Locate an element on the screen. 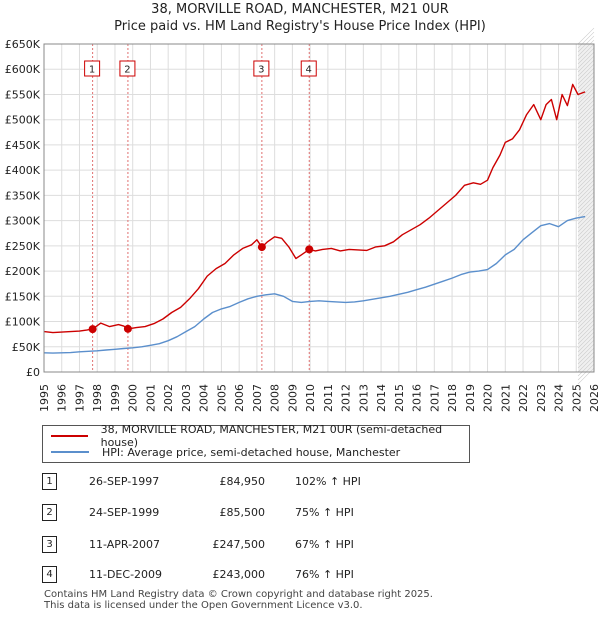  table-row: 3 11-APR-2007 £247,500 67% ↑ HPI is located at coordinates (321, 545).